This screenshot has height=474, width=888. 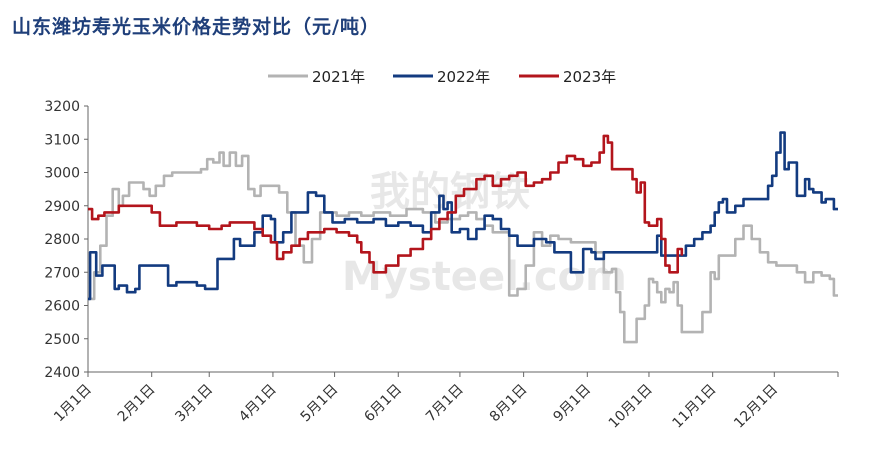 I want to click on x-tick-label: 5月1日, so click(x=320, y=404).